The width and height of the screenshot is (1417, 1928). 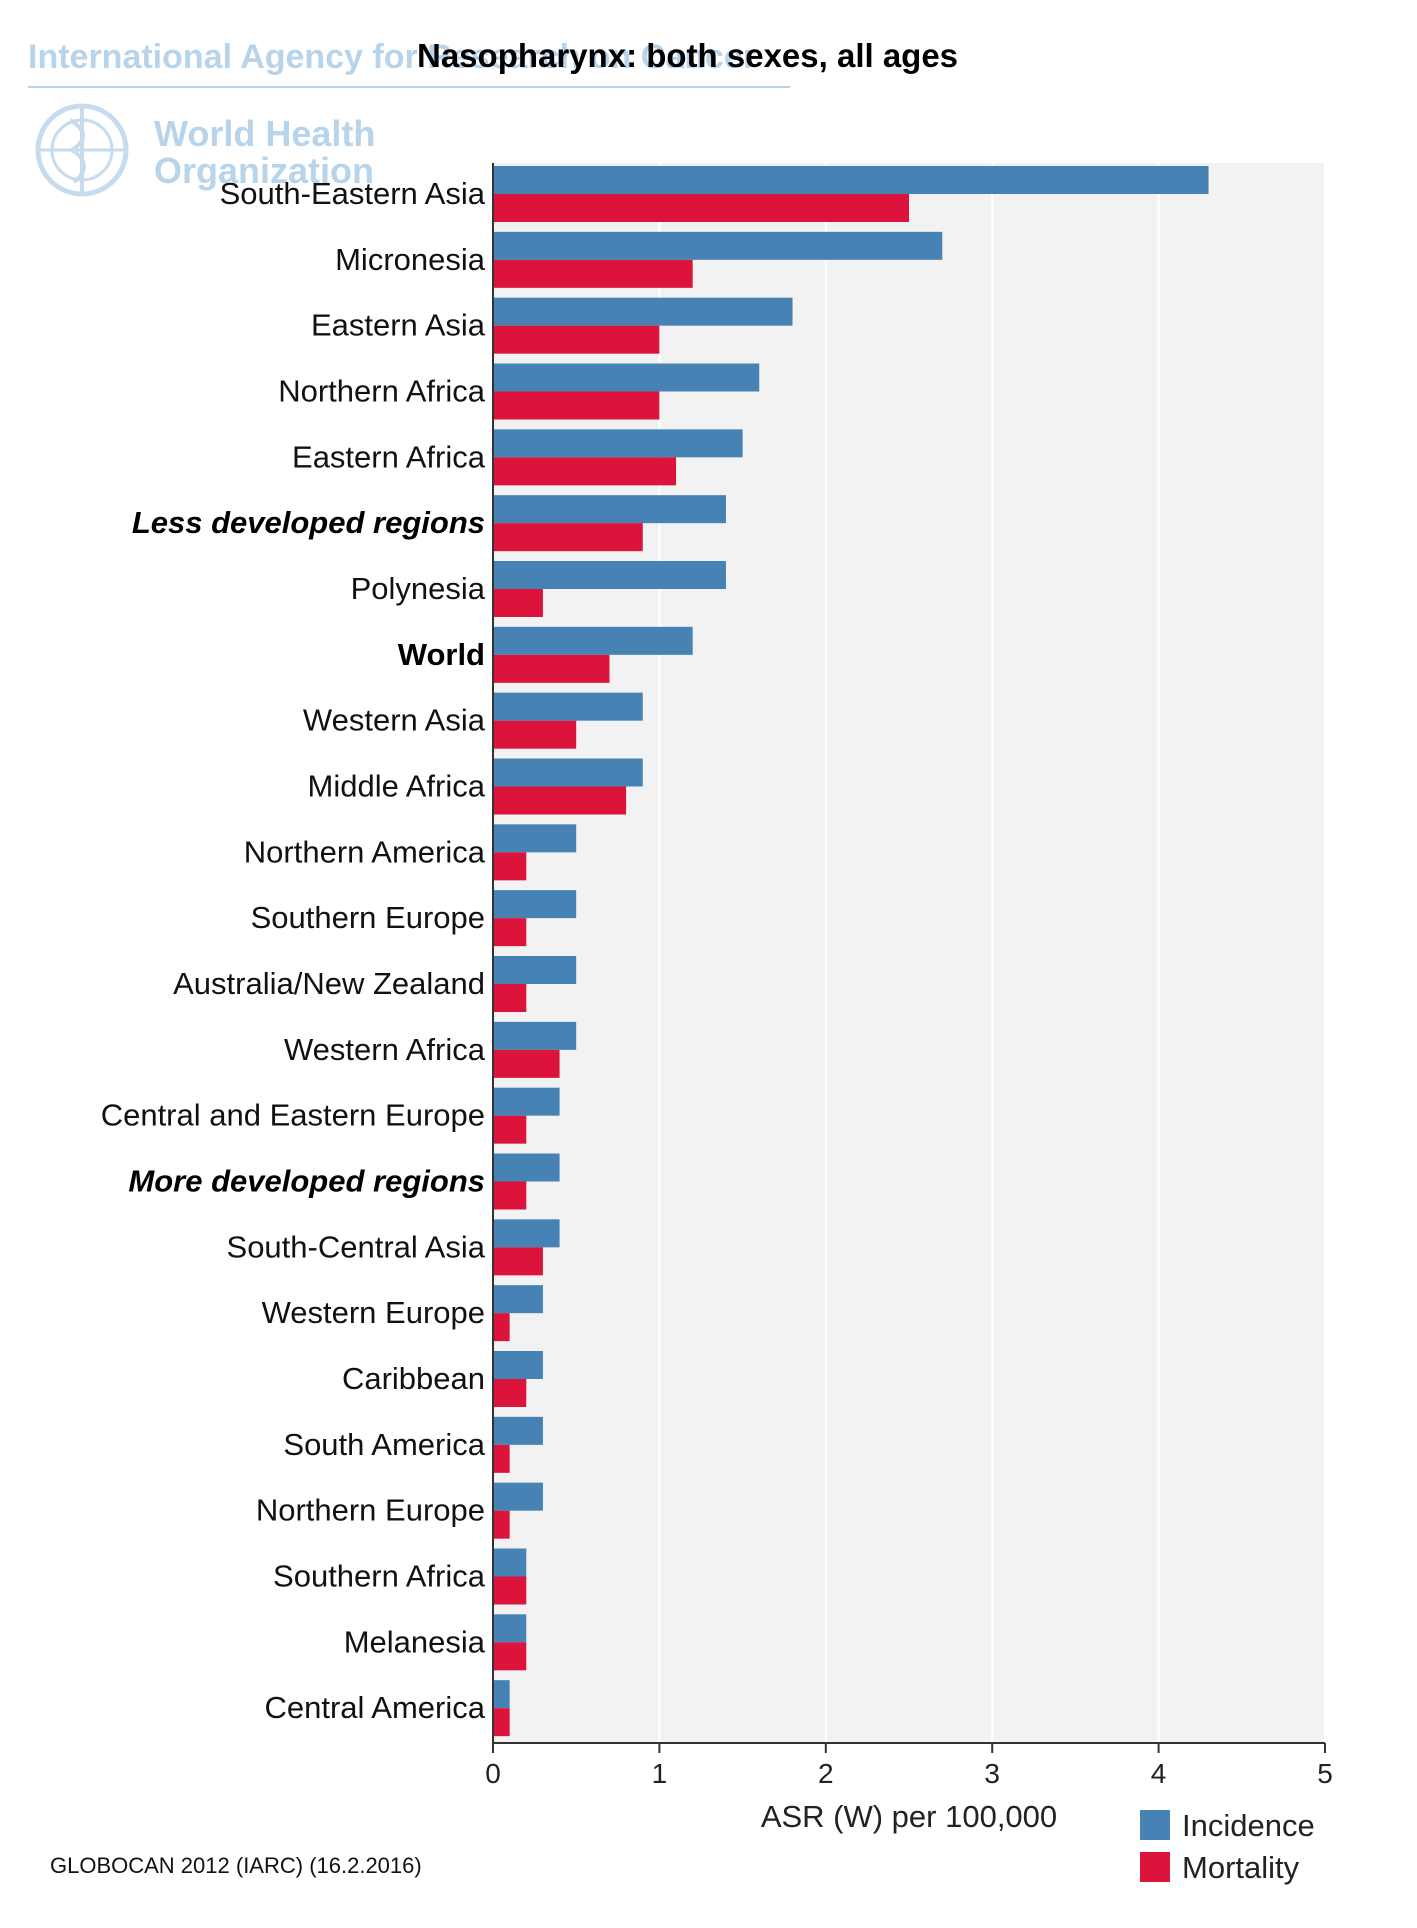 What do you see at coordinates (1155, 1825) in the screenshot?
I see `legend-swatch-incidence` at bounding box center [1155, 1825].